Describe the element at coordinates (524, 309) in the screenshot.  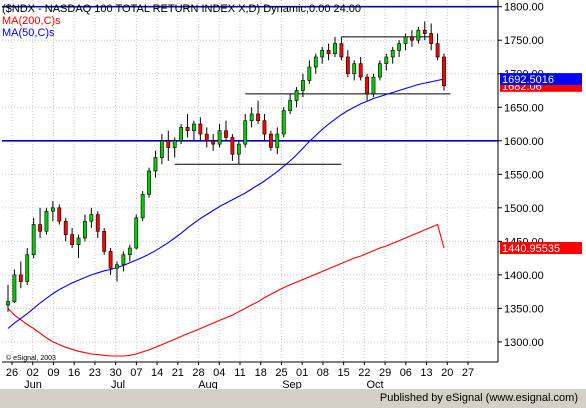
I see `y-tick-label: 1350.00` at that location.